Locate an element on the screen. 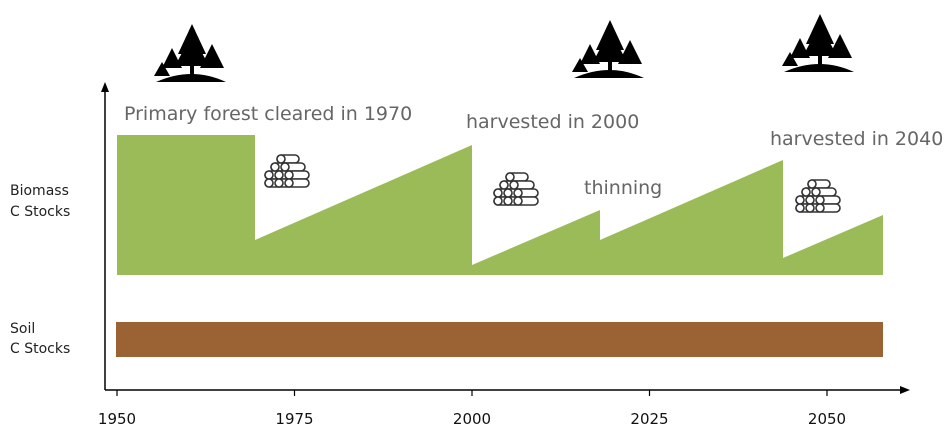  x-tick-label: 2025 is located at coordinates (649, 419).